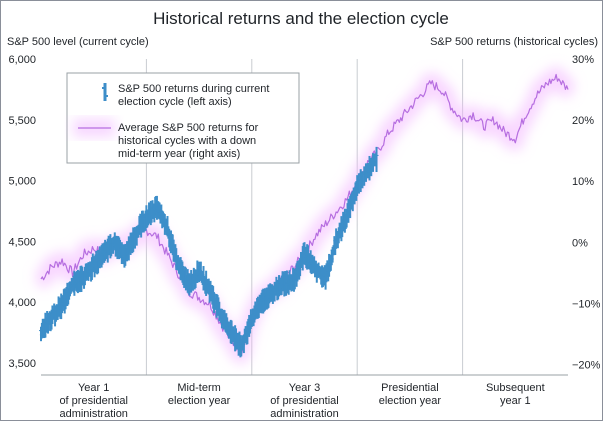 The height and width of the screenshot is (423, 605). Describe the element at coordinates (93, 388) in the screenshot. I see `category-label: Year 1` at that location.